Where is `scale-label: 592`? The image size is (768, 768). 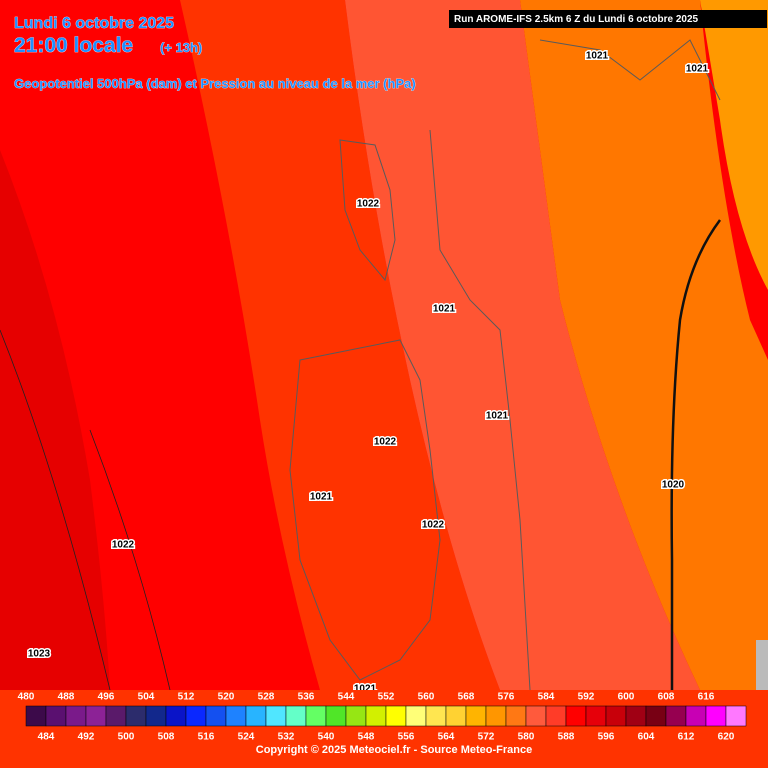 scale-label: 592 is located at coordinates (586, 697).